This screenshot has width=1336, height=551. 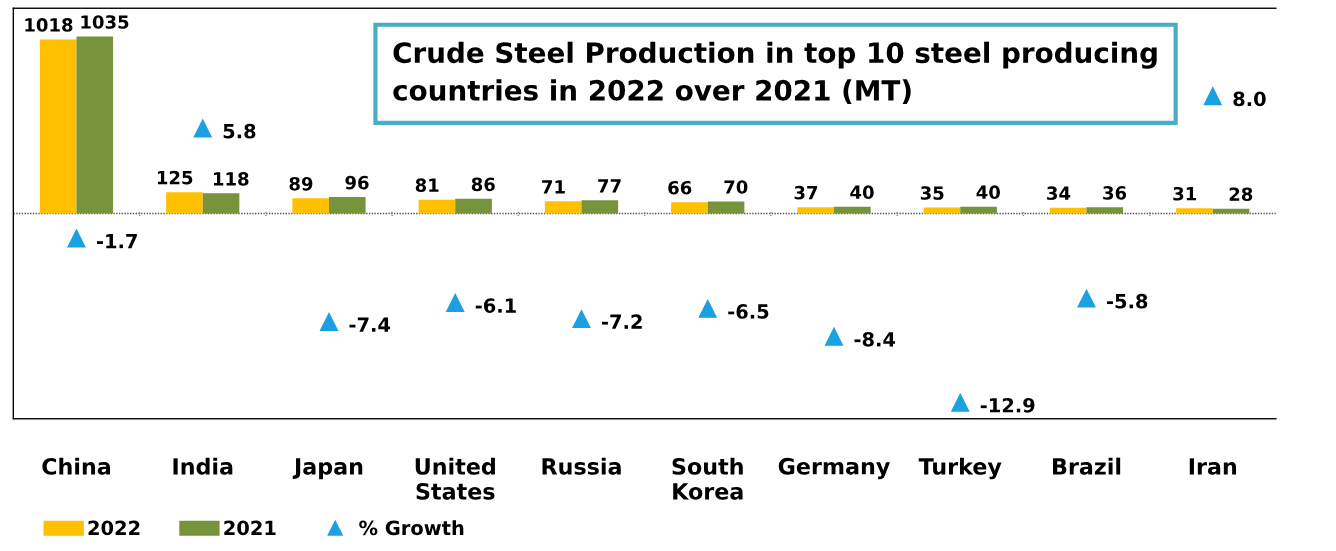 I want to click on data-label: -6.1, so click(x=495, y=305).